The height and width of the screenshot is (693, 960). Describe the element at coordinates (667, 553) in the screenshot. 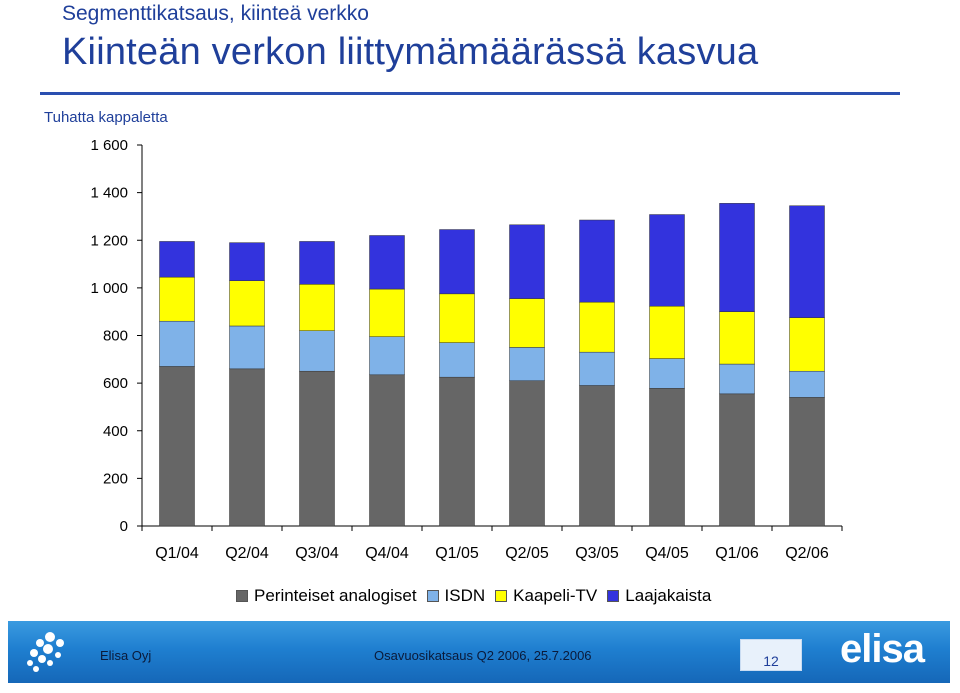

I see `x-tick-label: Q4/05` at that location.